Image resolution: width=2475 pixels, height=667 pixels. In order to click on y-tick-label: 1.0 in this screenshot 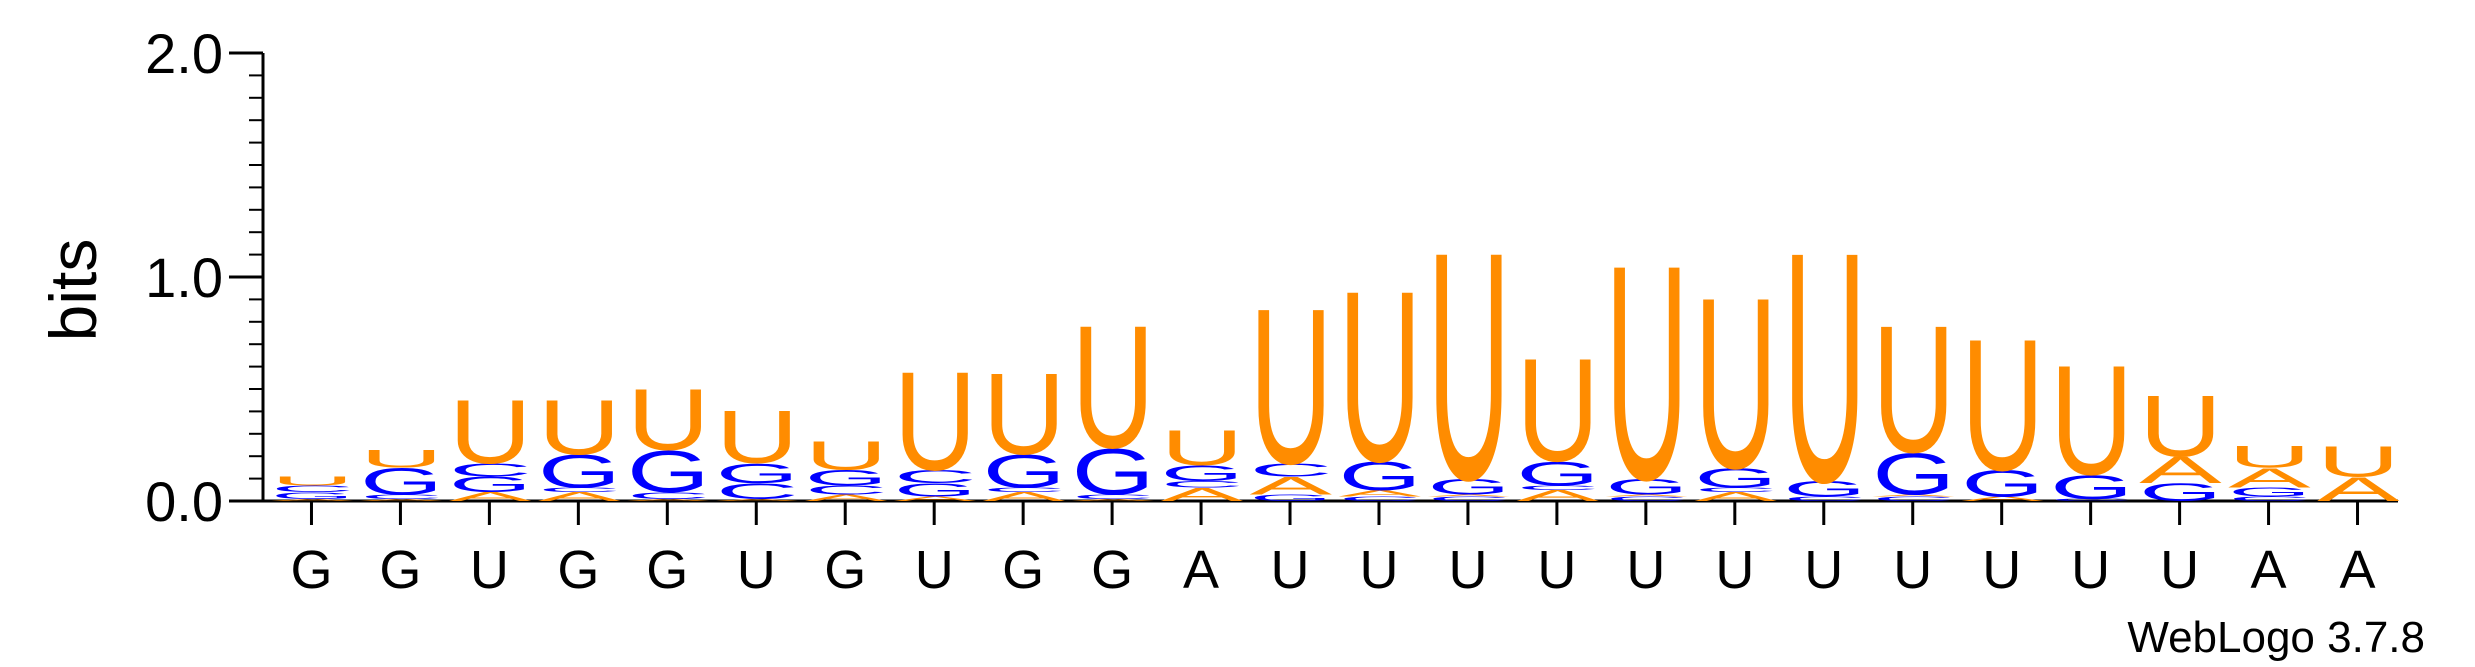, I will do `click(184, 277)`.